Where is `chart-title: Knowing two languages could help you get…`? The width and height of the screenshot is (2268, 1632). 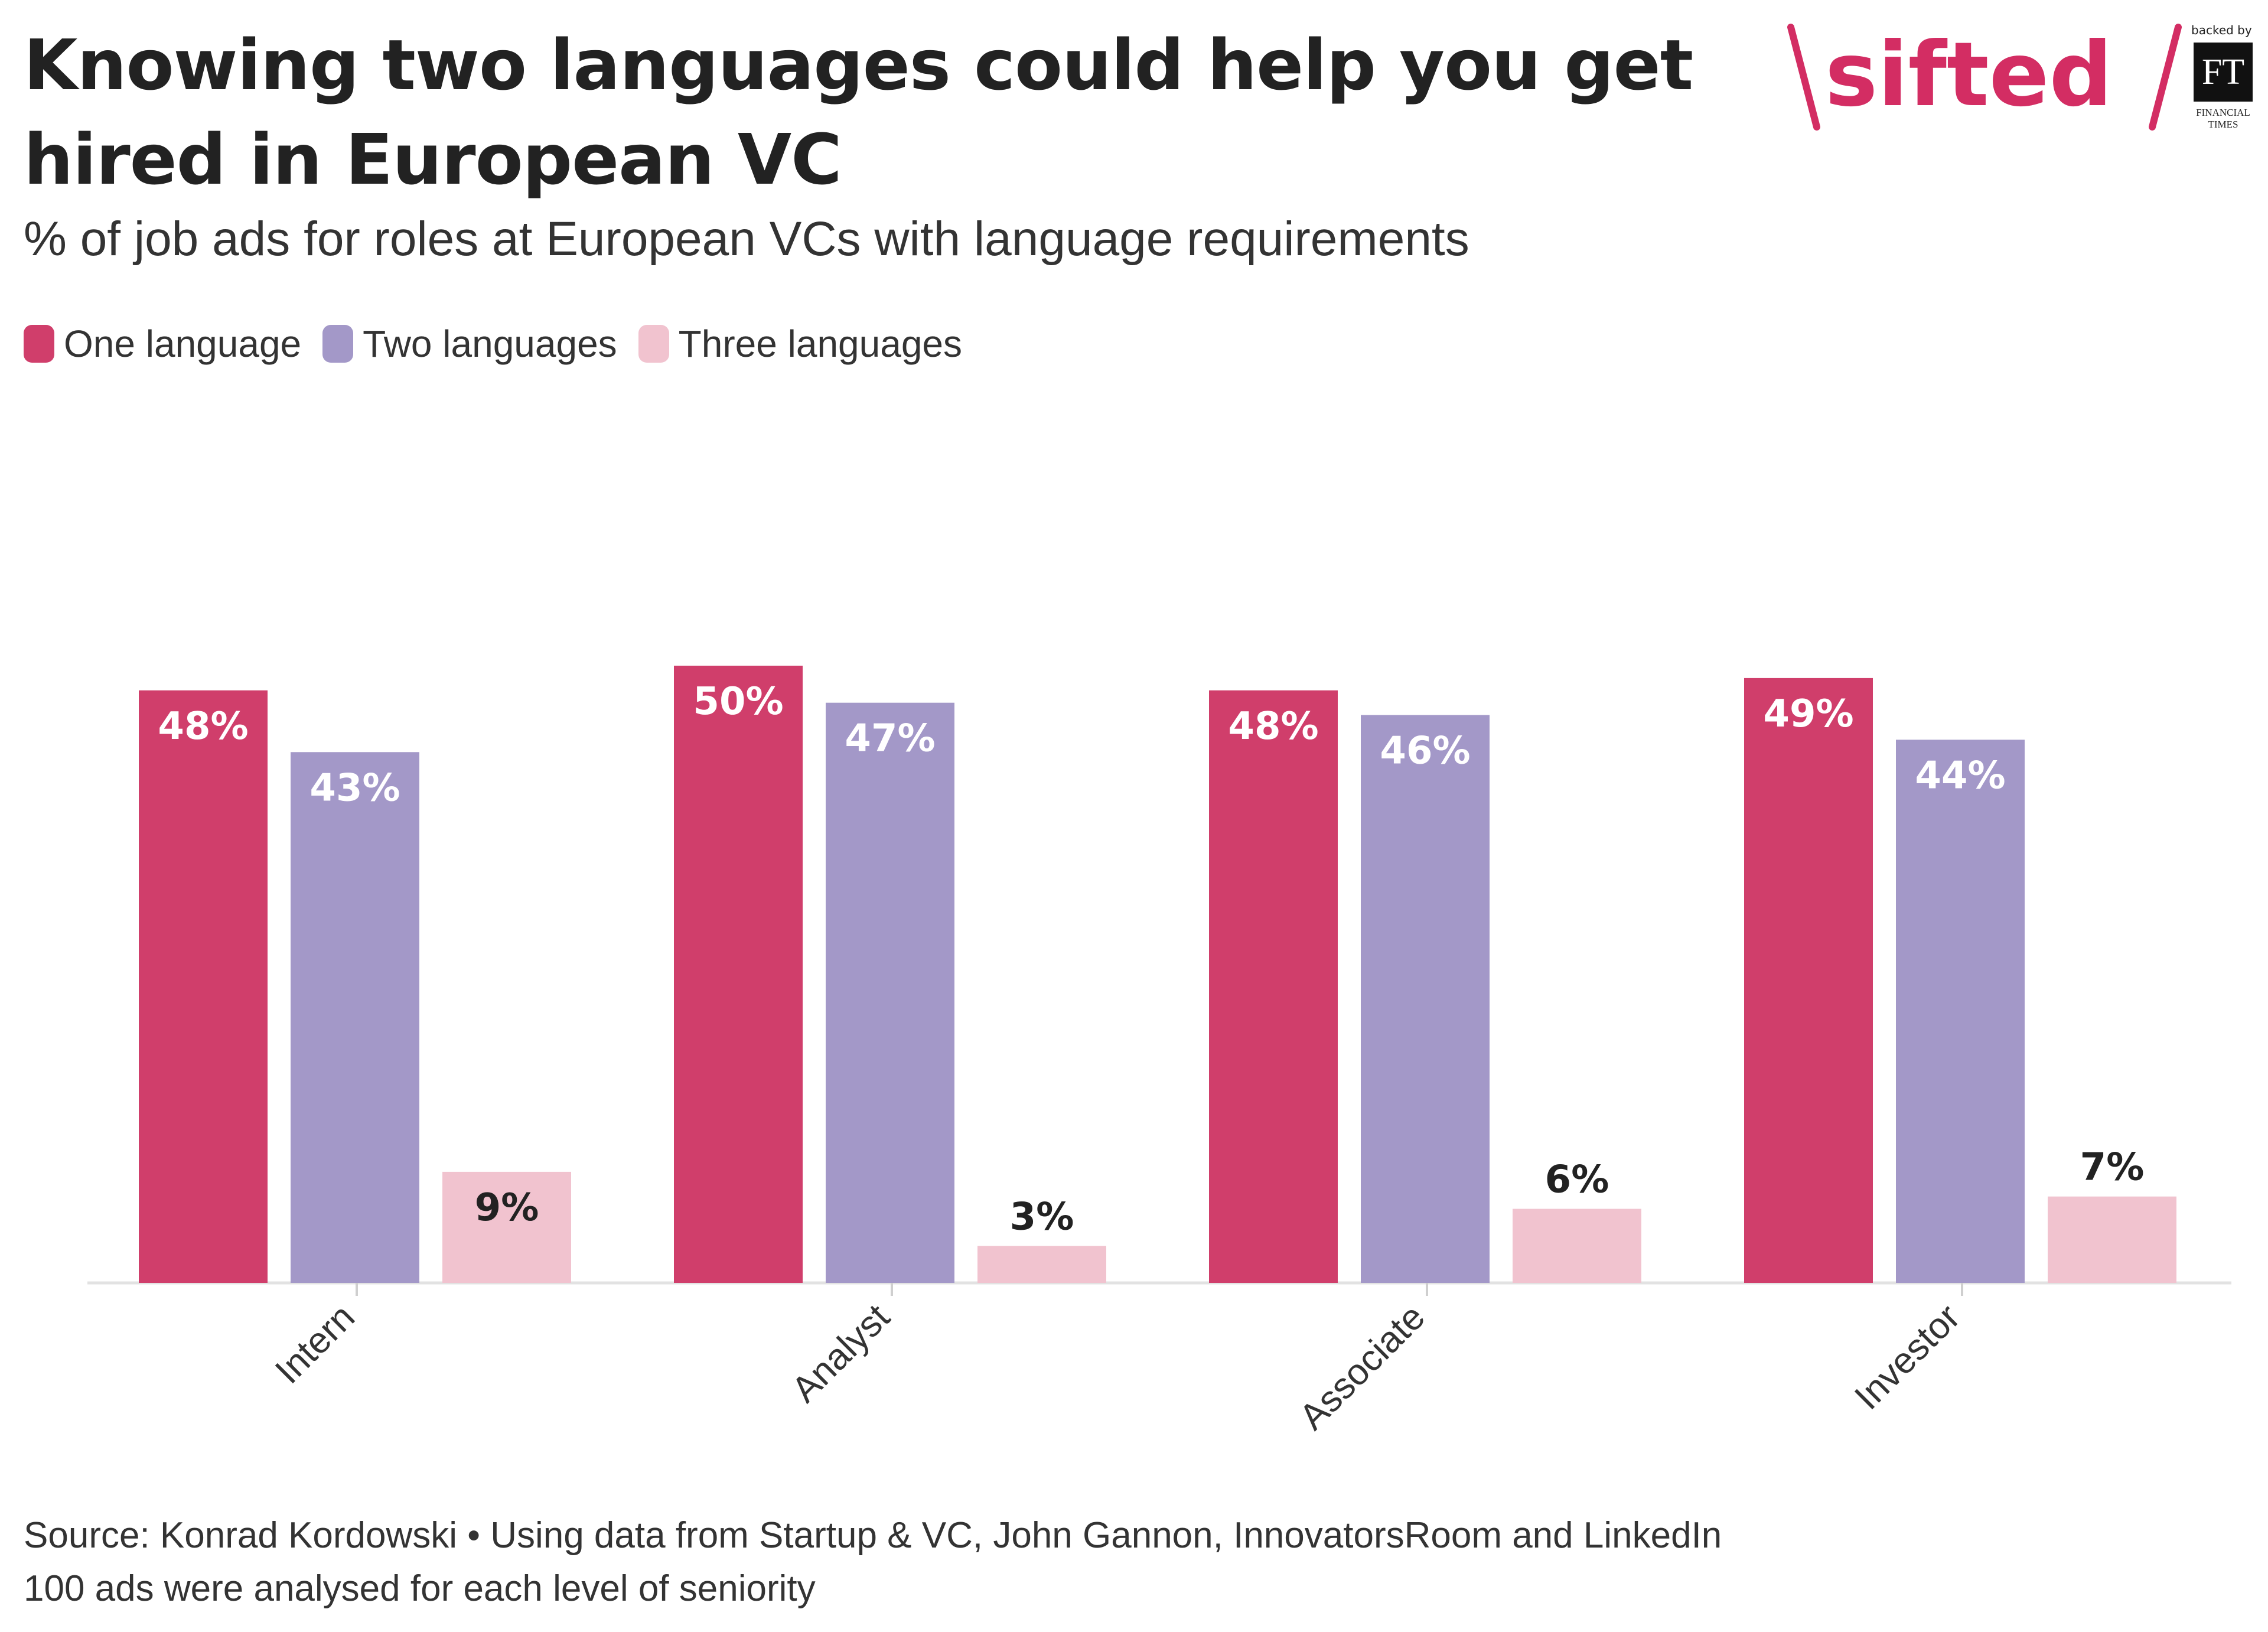 chart-title: Knowing two languages could help you get… is located at coordinates (858, 112).